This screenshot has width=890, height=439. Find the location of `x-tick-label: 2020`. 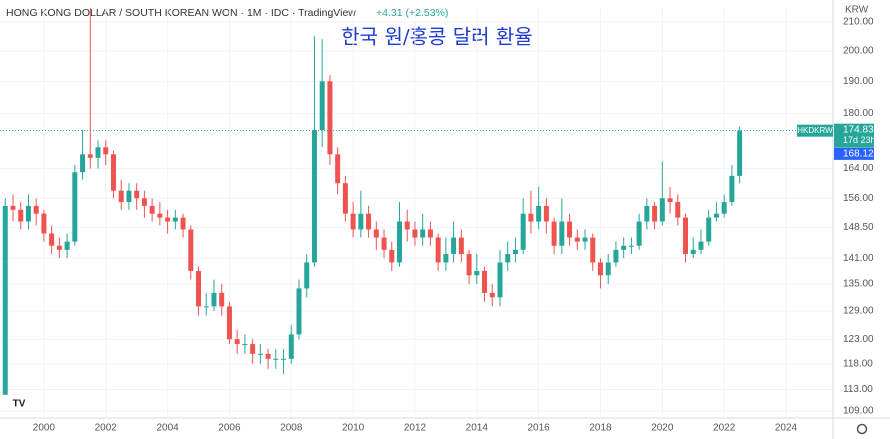

x-tick-label: 2020 is located at coordinates (662, 428).